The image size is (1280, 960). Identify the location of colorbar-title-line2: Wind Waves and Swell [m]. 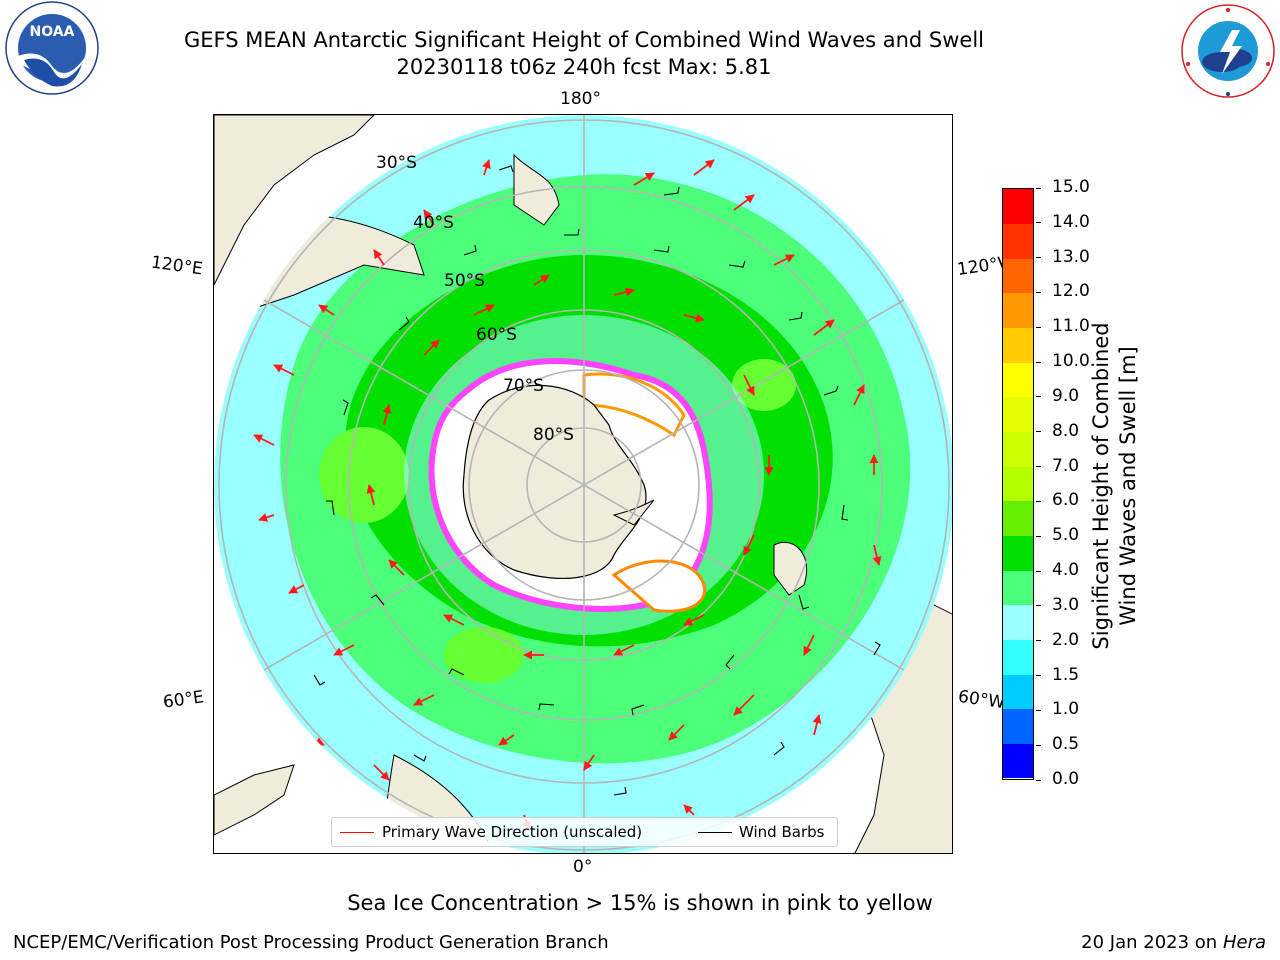
(1128, 486).